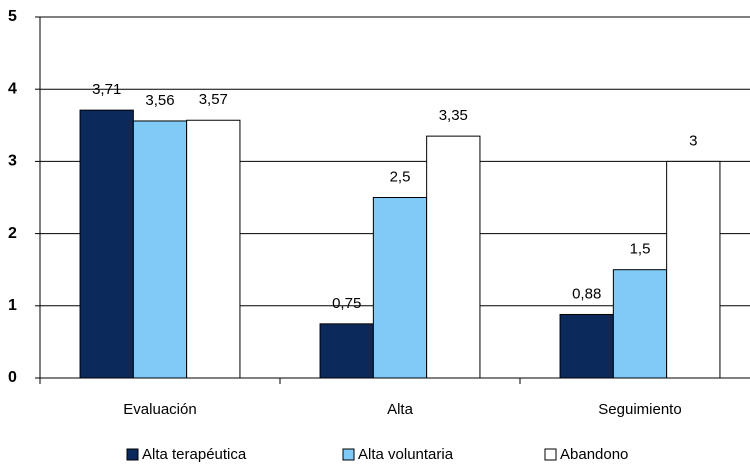 The image size is (750, 465). What do you see at coordinates (213, 99) in the screenshot?
I see `value-label: 3,57` at bounding box center [213, 99].